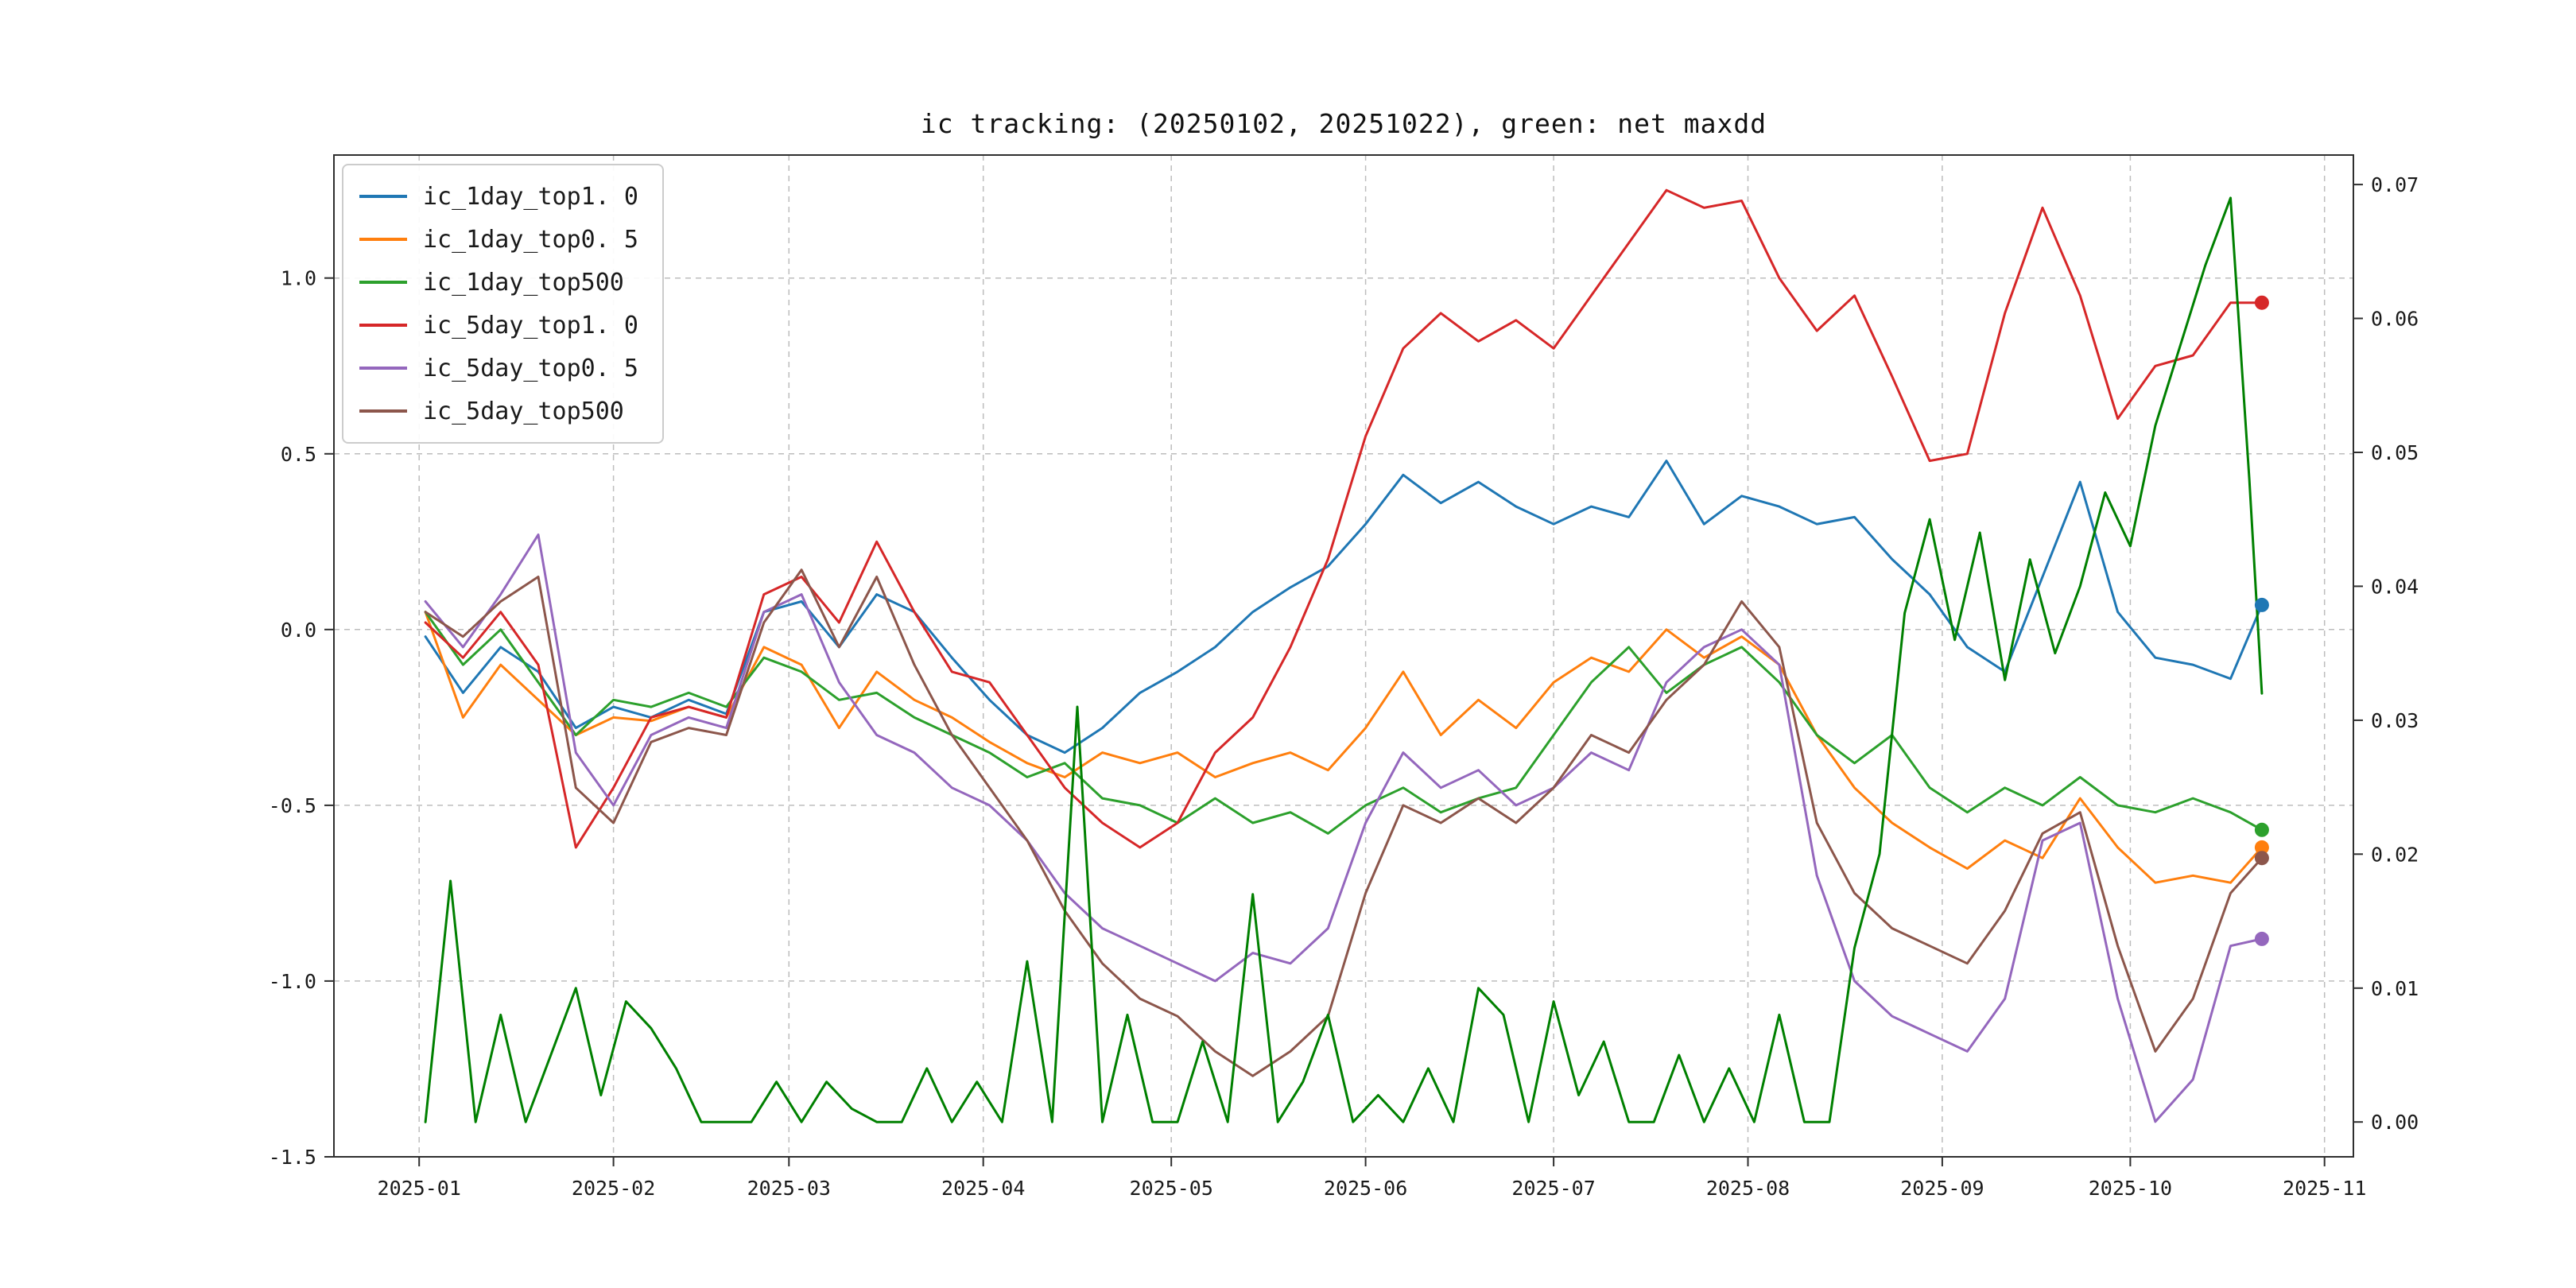 The width and height of the screenshot is (2576, 1288). I want to click on x-tick-label: 2025-07, so click(1553, 1188).